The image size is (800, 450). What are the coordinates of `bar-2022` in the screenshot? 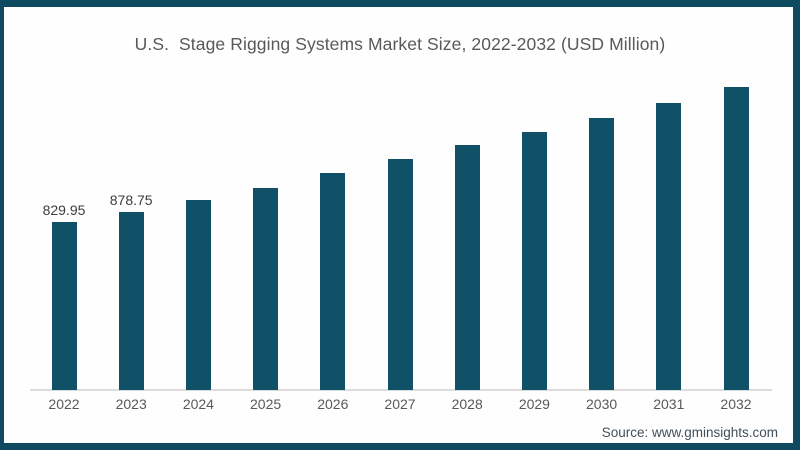 It's located at (64, 306).